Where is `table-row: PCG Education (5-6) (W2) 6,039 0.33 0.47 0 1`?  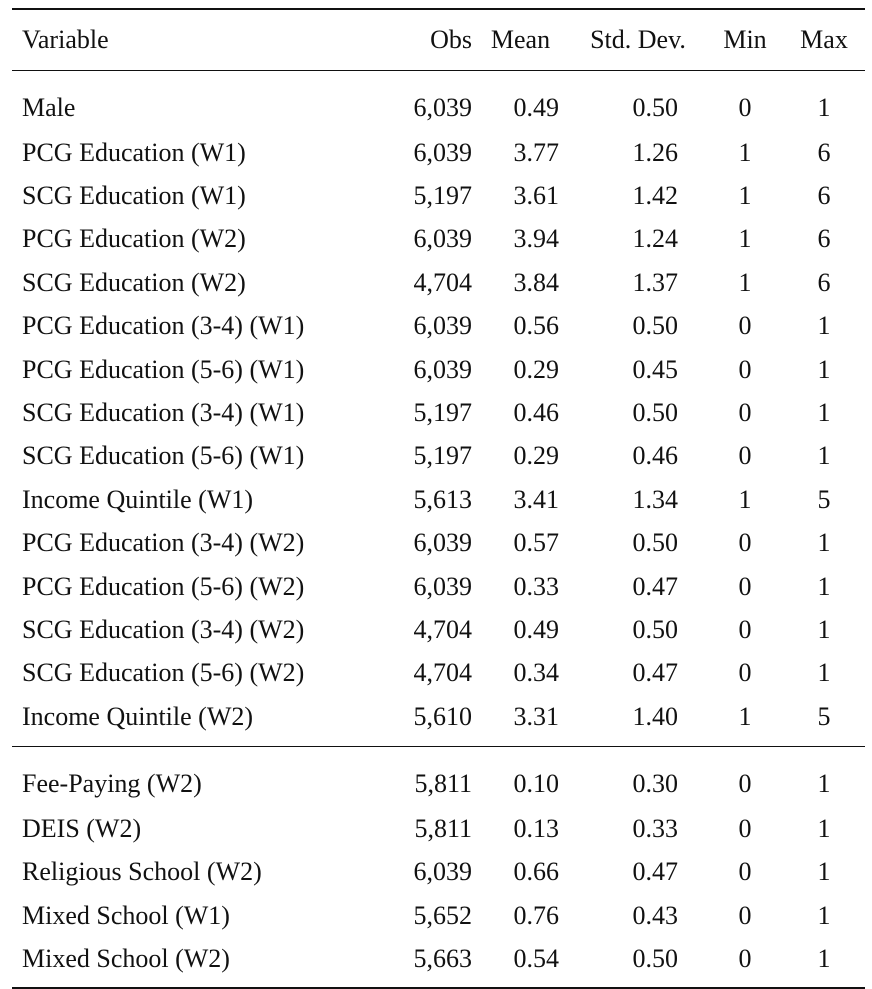 table-row: PCG Education (5-6) (W2) 6,039 0.33 0.47 0 1 is located at coordinates (438, 586).